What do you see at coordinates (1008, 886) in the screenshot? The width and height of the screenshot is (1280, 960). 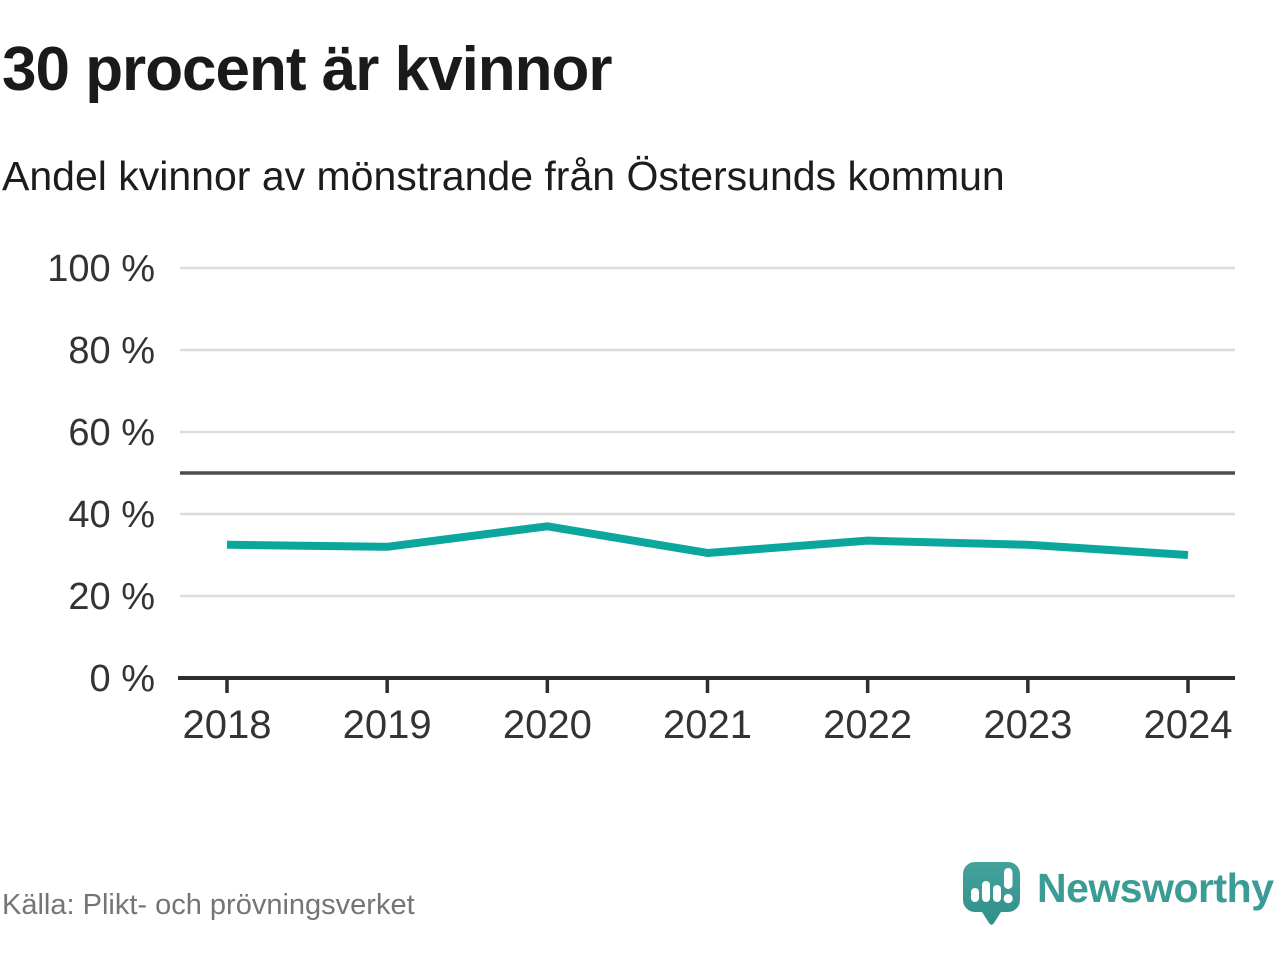 I see `exclamation-glyph` at bounding box center [1008, 886].